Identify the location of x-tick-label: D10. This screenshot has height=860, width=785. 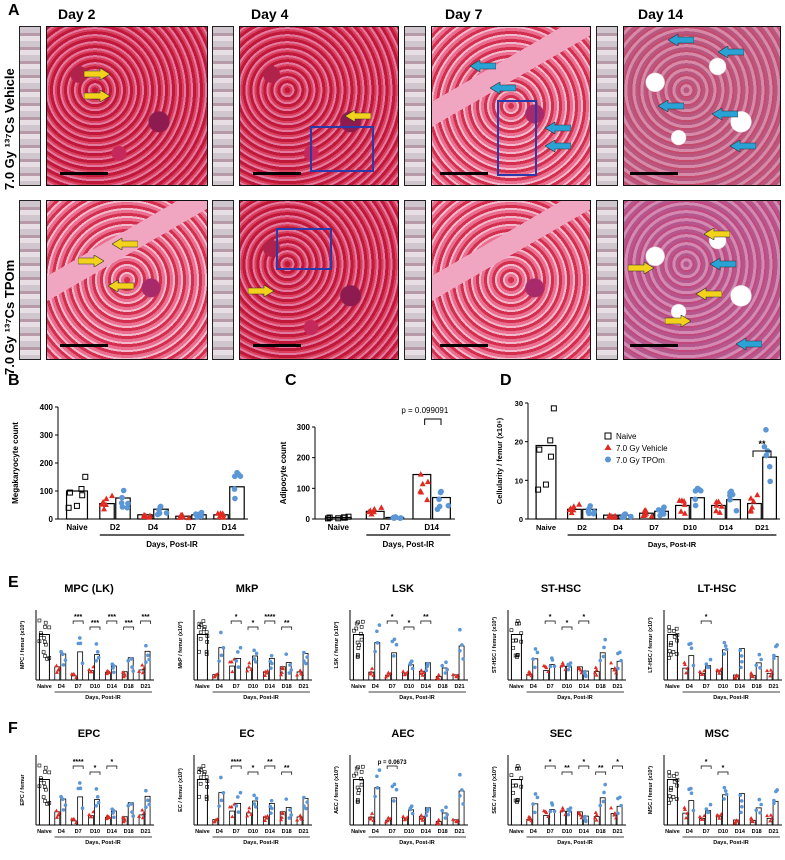
(723, 832).